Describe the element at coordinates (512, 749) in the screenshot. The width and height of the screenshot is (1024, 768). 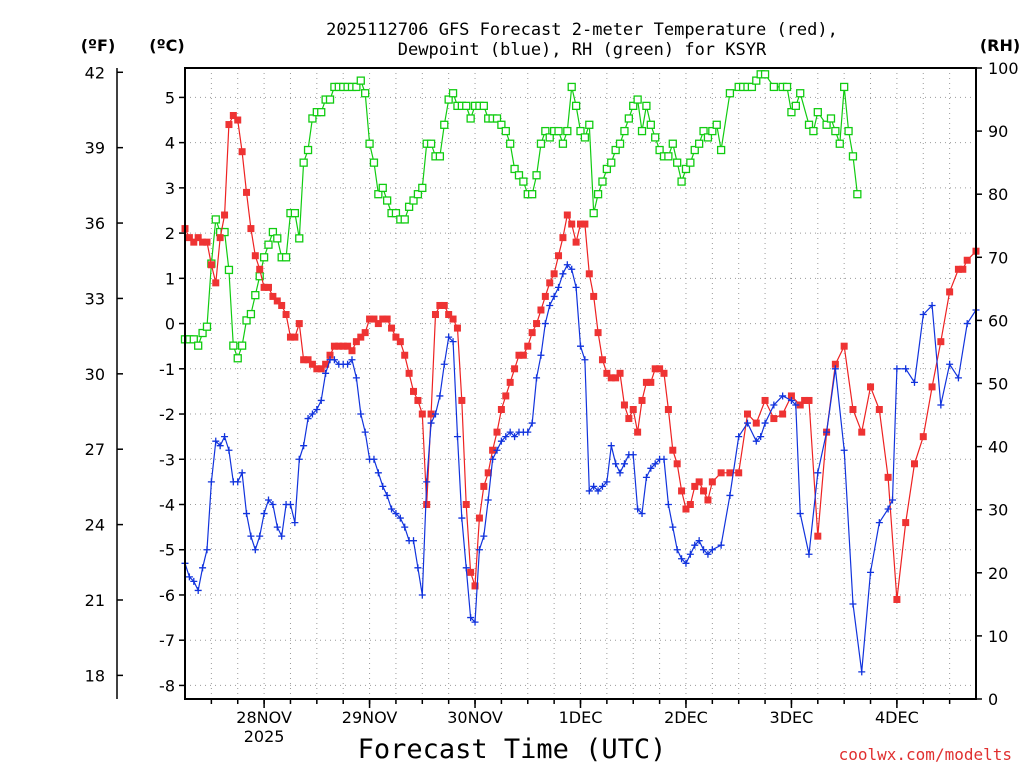
I see `x-axis-title: Forecast Time (UTC)` at that location.